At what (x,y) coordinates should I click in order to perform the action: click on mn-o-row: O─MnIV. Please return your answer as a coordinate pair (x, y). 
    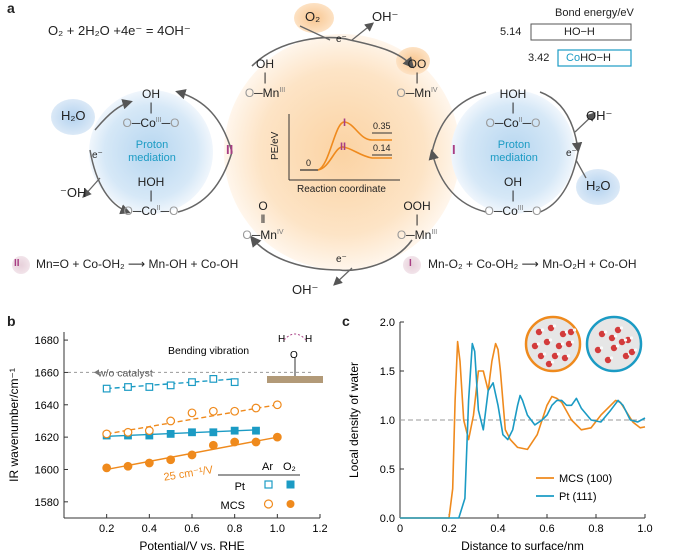
    Looking at the image, I should click on (263, 235).